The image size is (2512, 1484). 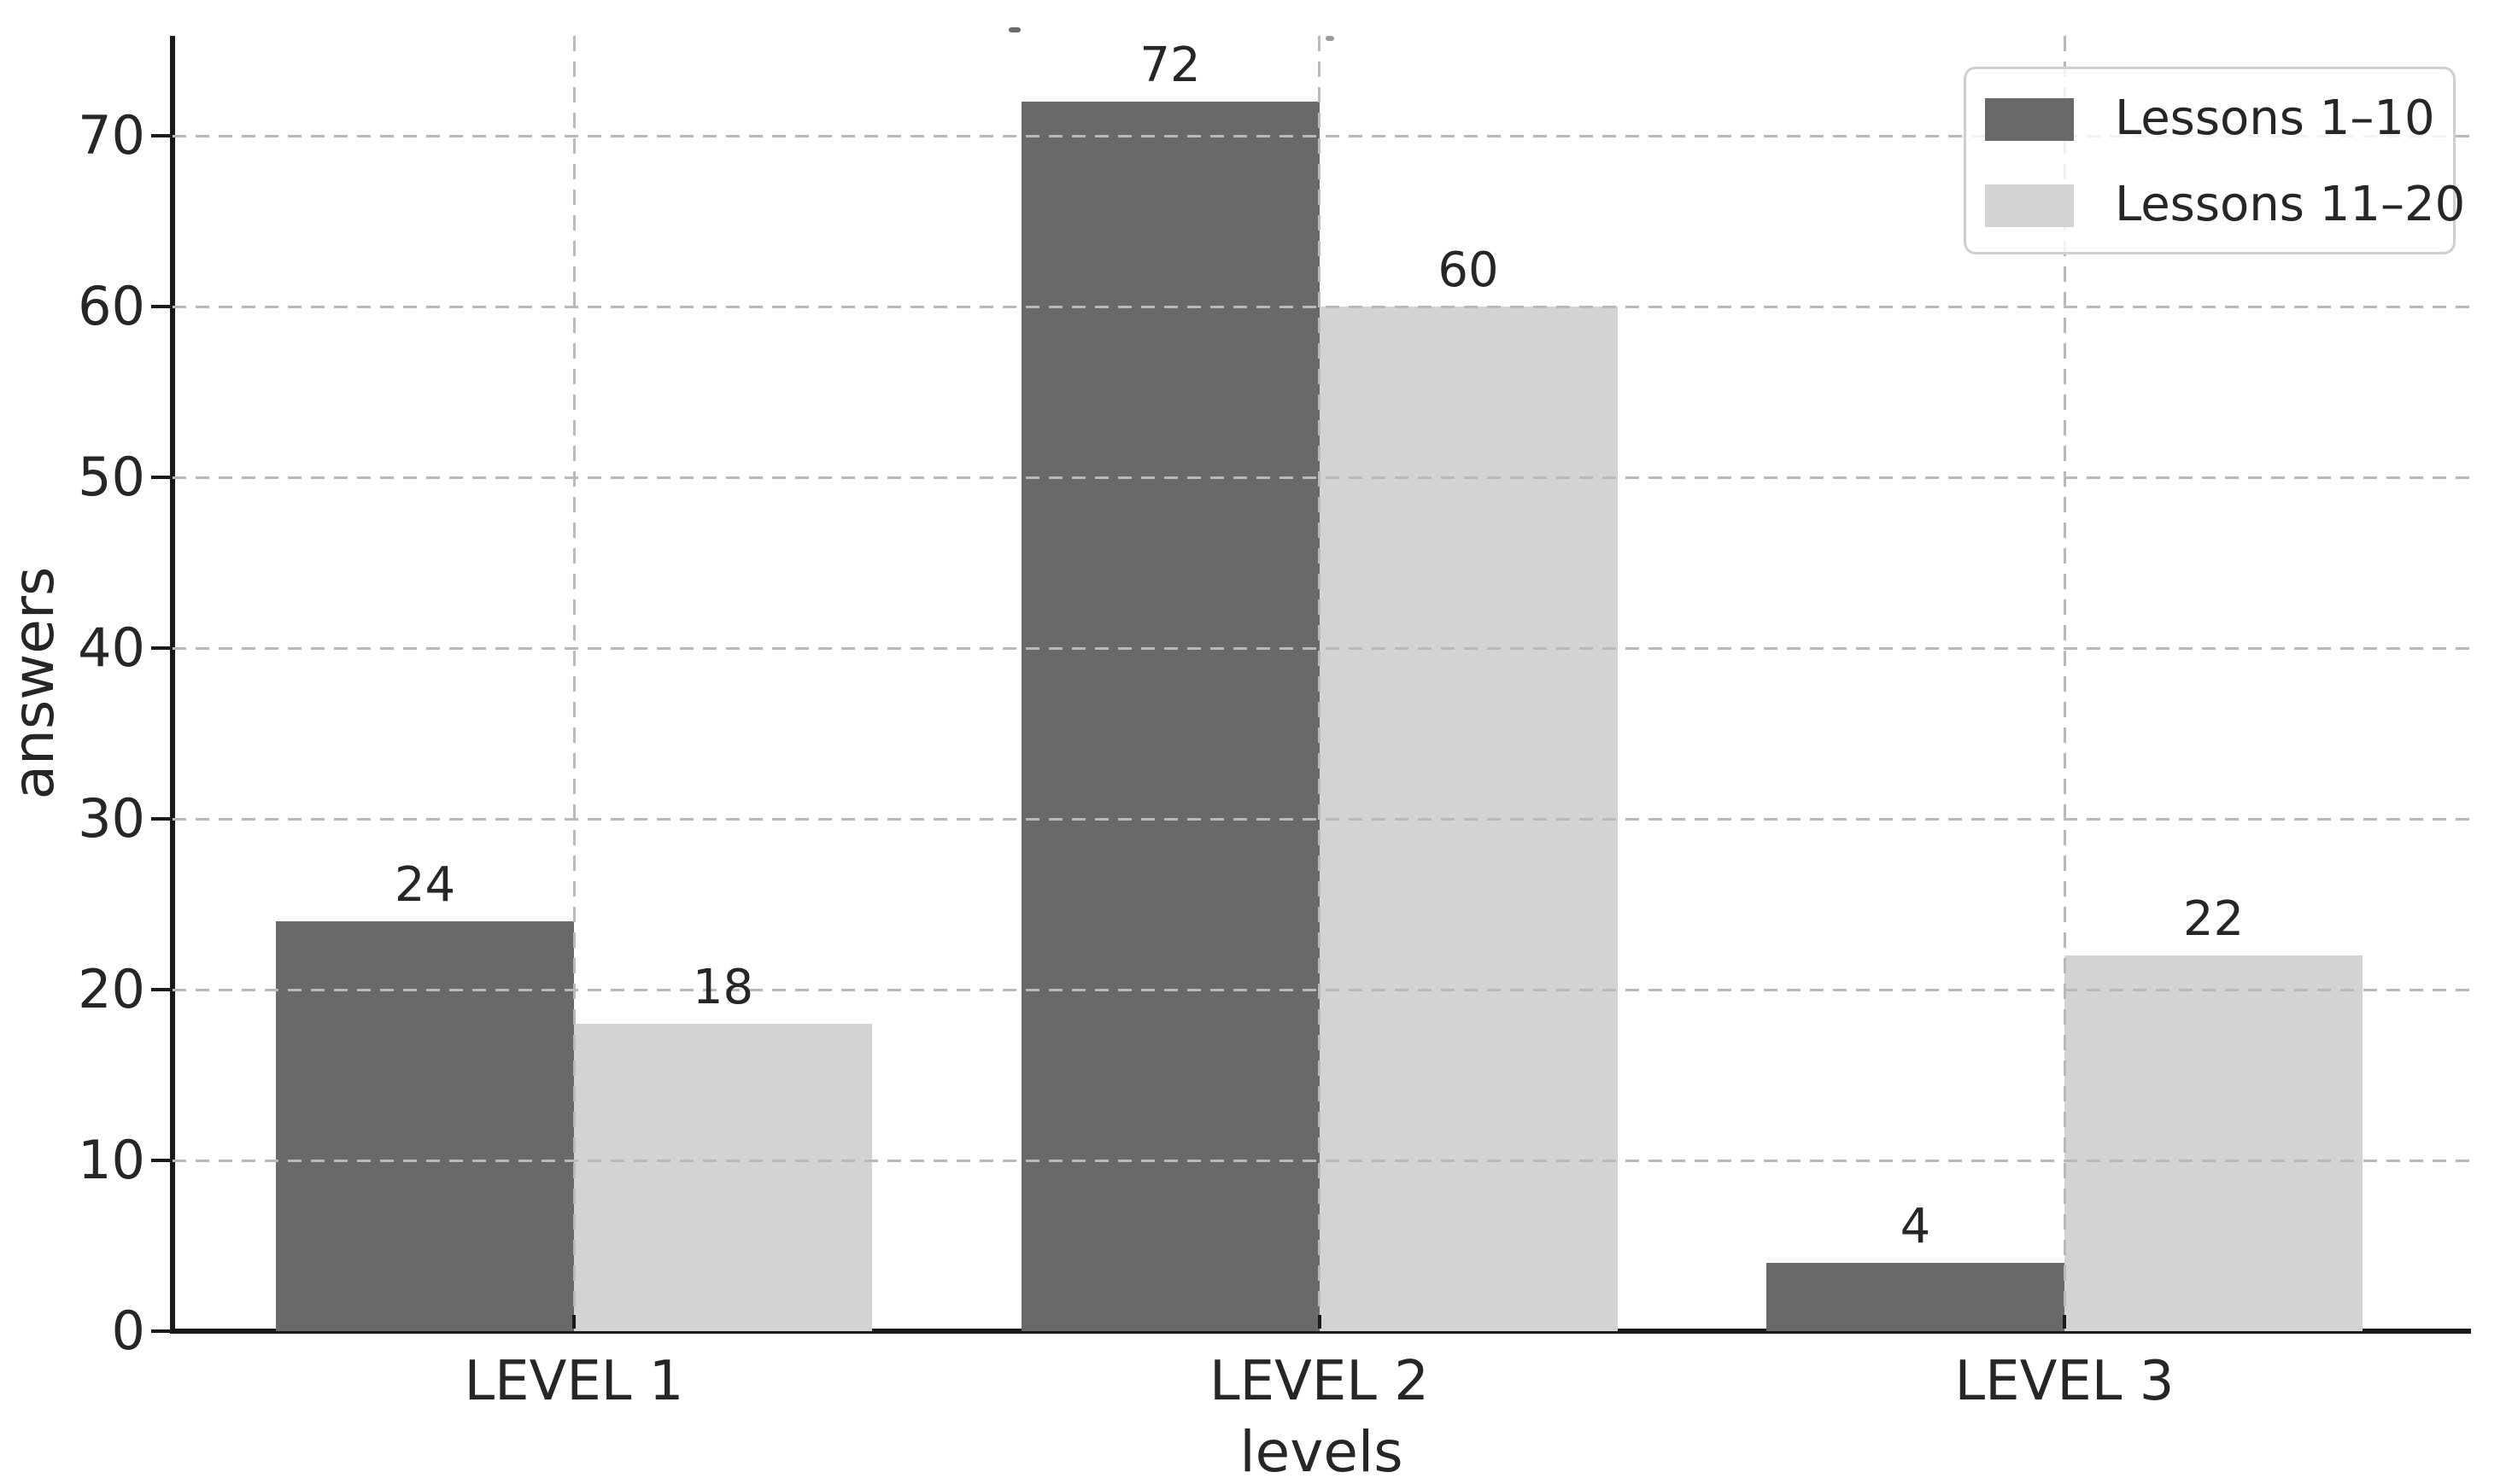 I want to click on legend: Lessons 1–10 Lessons 11–20, so click(x=2214, y=160).